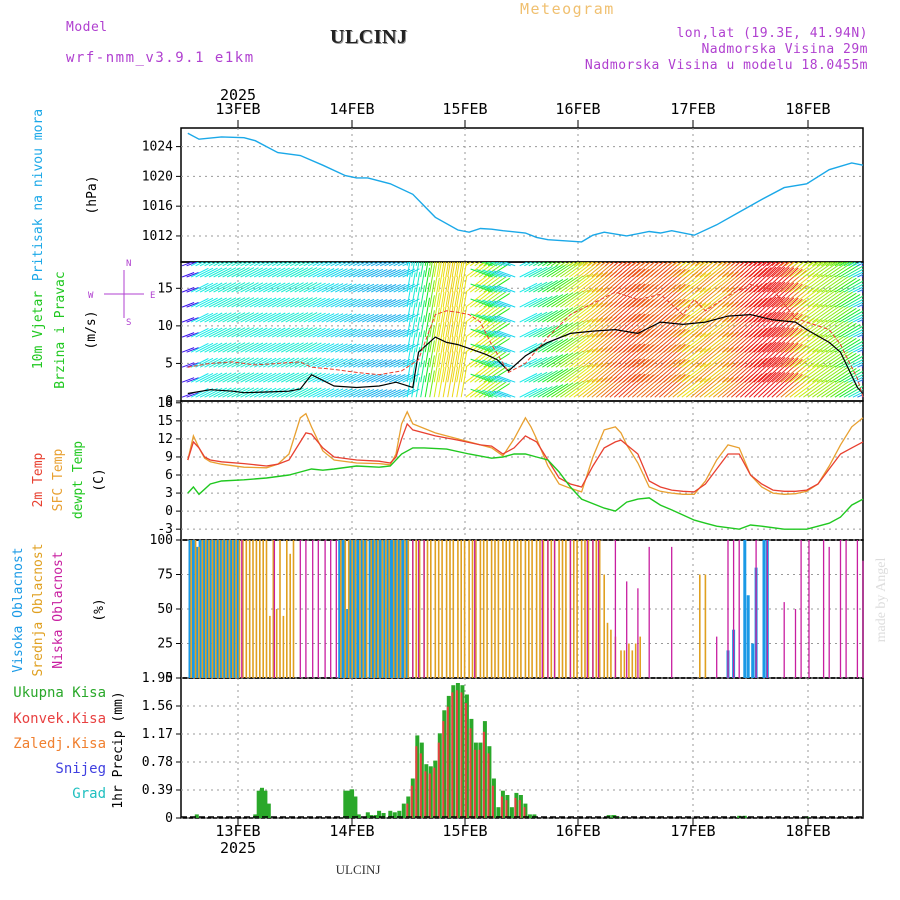 This screenshot has width=900, height=900. What do you see at coordinates (38, 609) in the screenshot?
I see `mid-cloud-label: Srednja Oblacnost` at bounding box center [38, 609].